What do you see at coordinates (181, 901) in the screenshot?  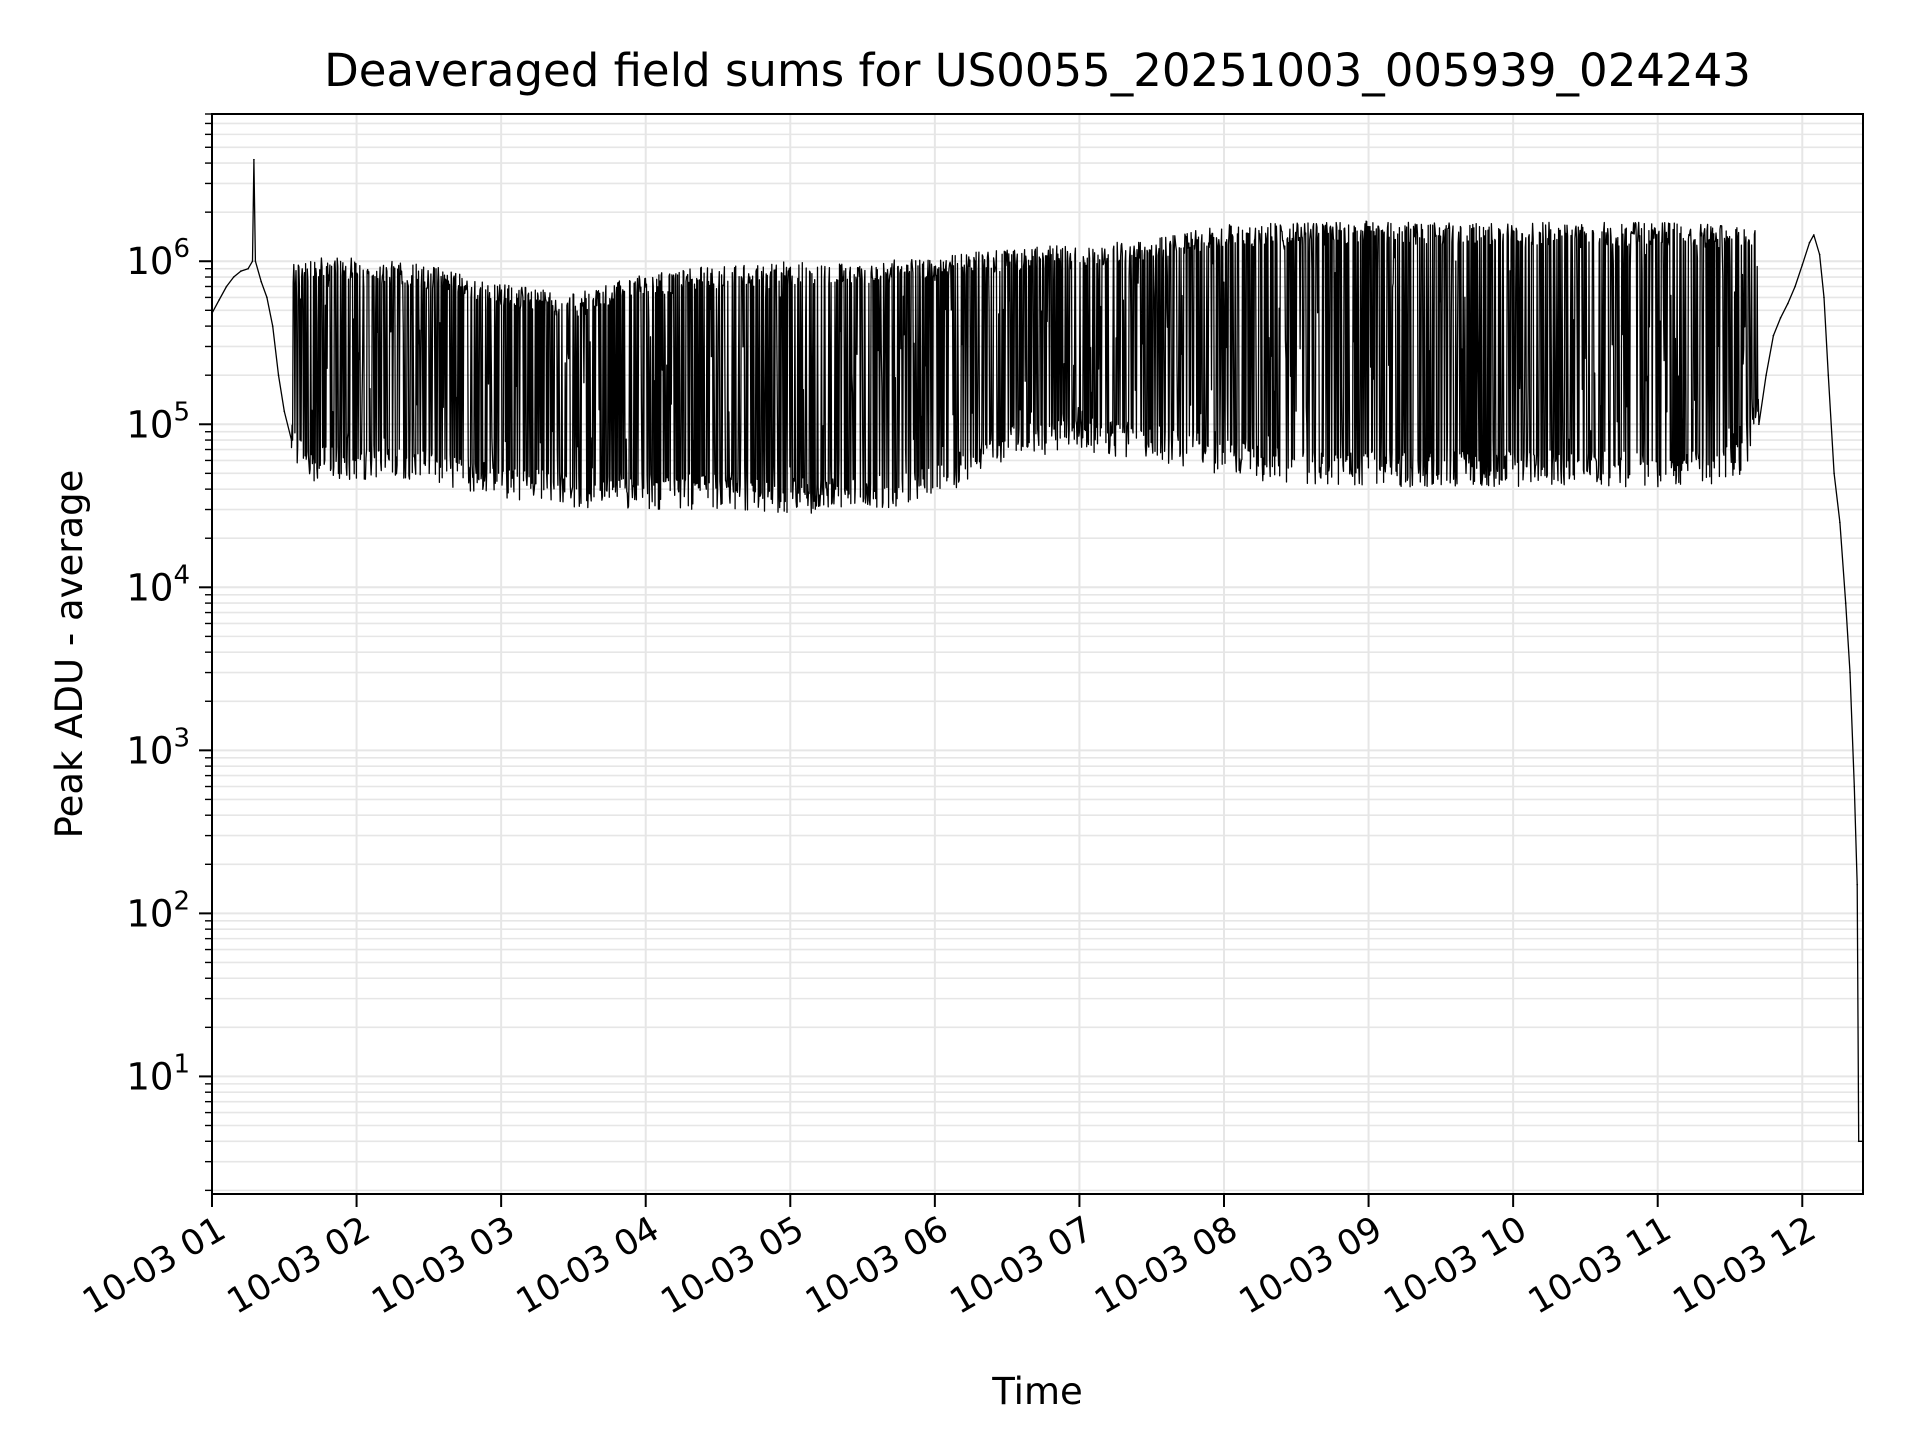 I see `y-tick-exponent: 2` at bounding box center [181, 901].